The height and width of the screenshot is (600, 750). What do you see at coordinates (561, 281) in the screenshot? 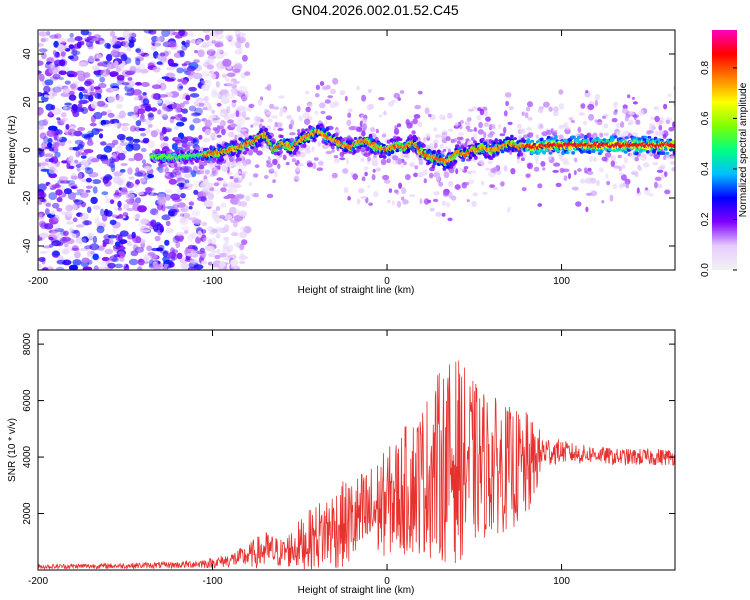
I see `x-tick-label: 100` at bounding box center [561, 281].